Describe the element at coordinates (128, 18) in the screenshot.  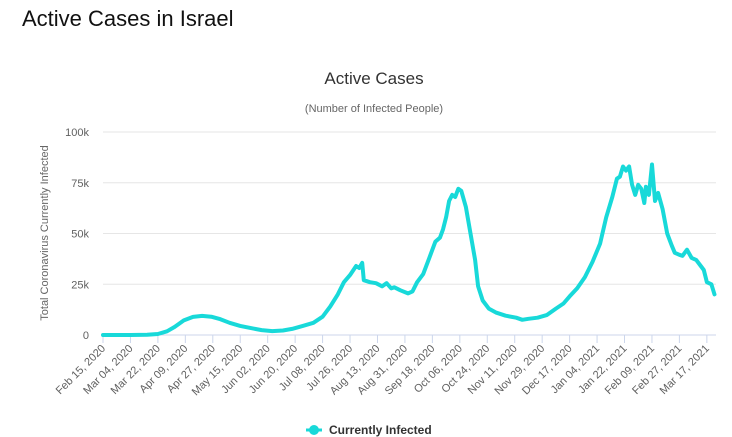
I see `page-heading: Active Cases in Israel` at that location.